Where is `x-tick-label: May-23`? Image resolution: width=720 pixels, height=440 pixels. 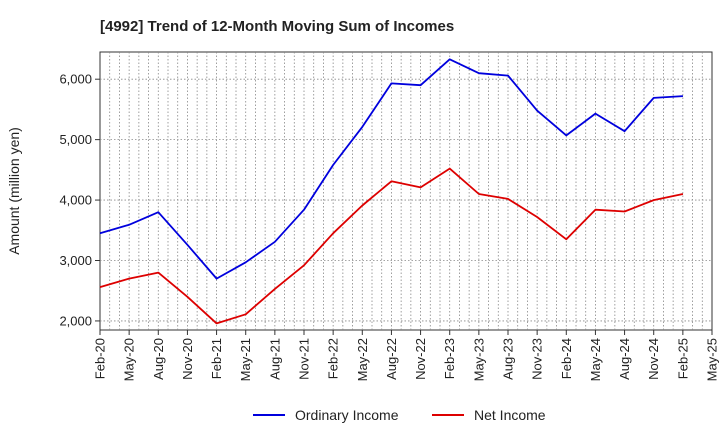
x-tick-label: May-23 is located at coordinates (478, 359).